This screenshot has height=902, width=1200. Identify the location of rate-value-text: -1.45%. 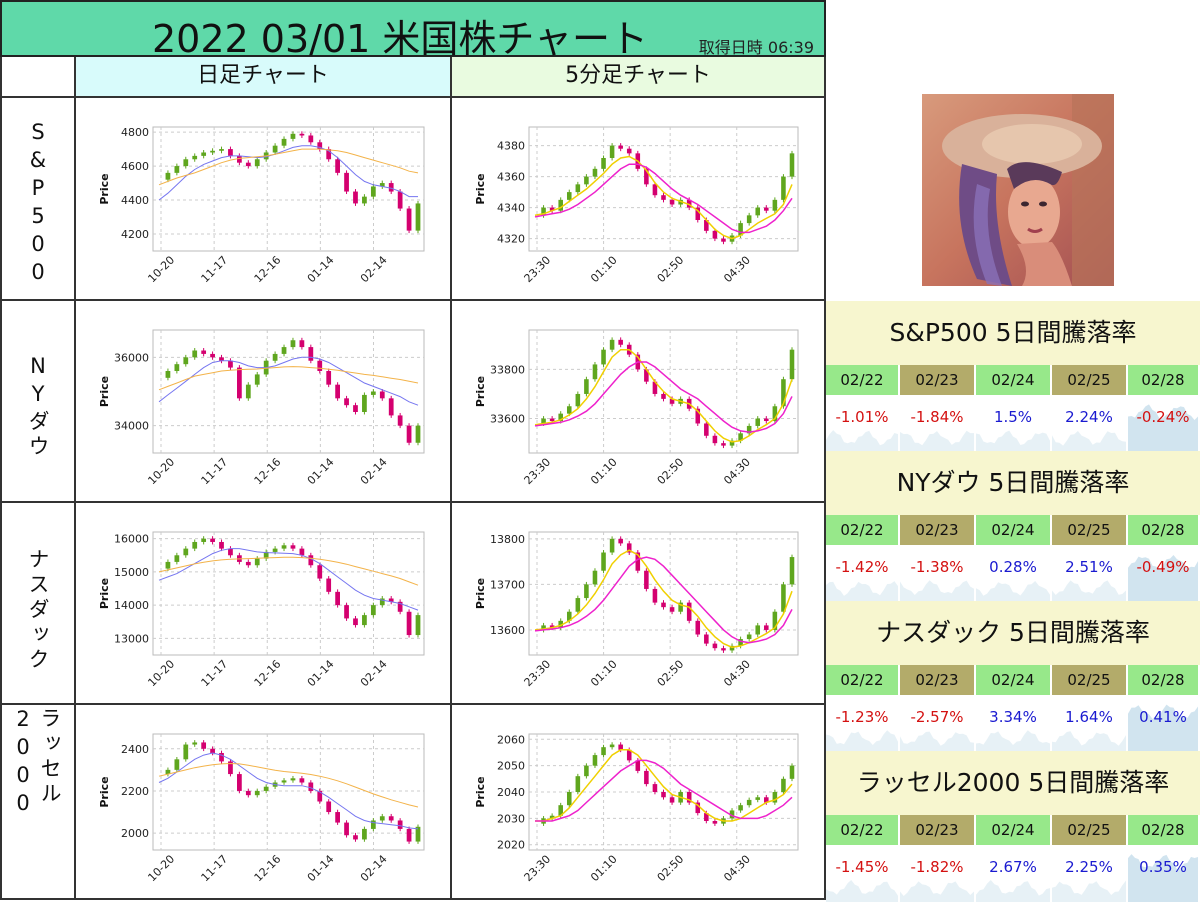
(861, 867).